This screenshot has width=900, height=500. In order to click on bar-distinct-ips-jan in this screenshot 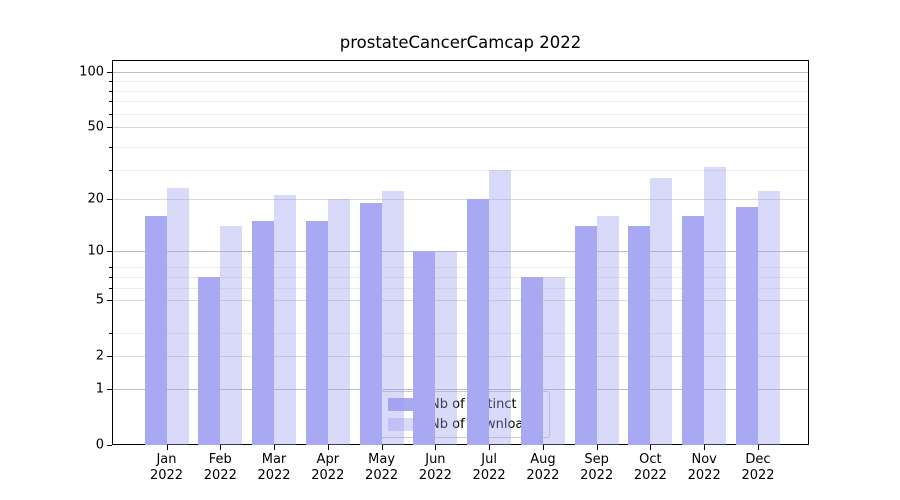, I will do `click(155, 330)`.